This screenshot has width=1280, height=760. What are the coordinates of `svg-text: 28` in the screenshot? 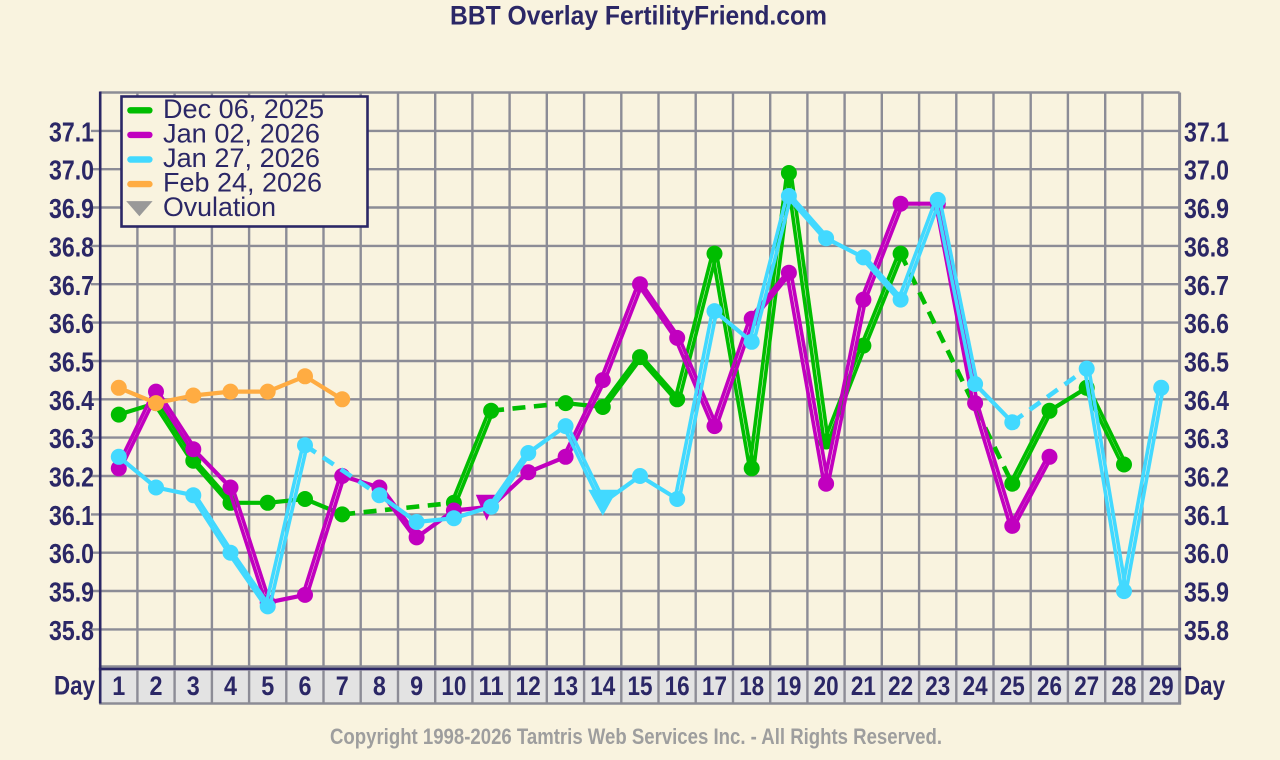 It's located at (1124, 686).